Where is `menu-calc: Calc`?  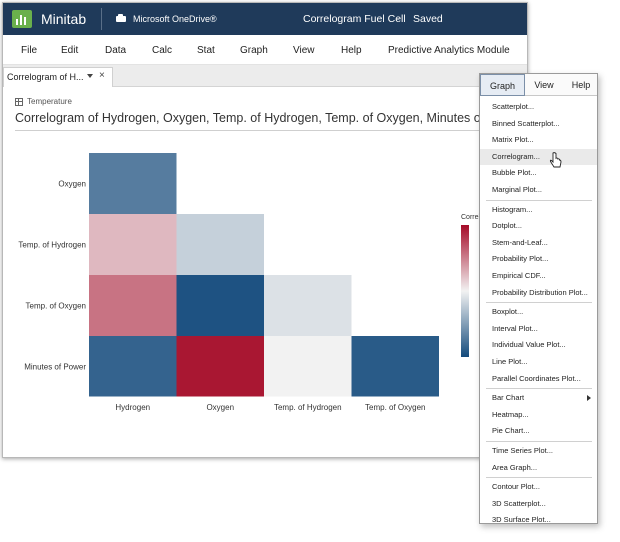 menu-calc: Calc is located at coordinates (162, 50).